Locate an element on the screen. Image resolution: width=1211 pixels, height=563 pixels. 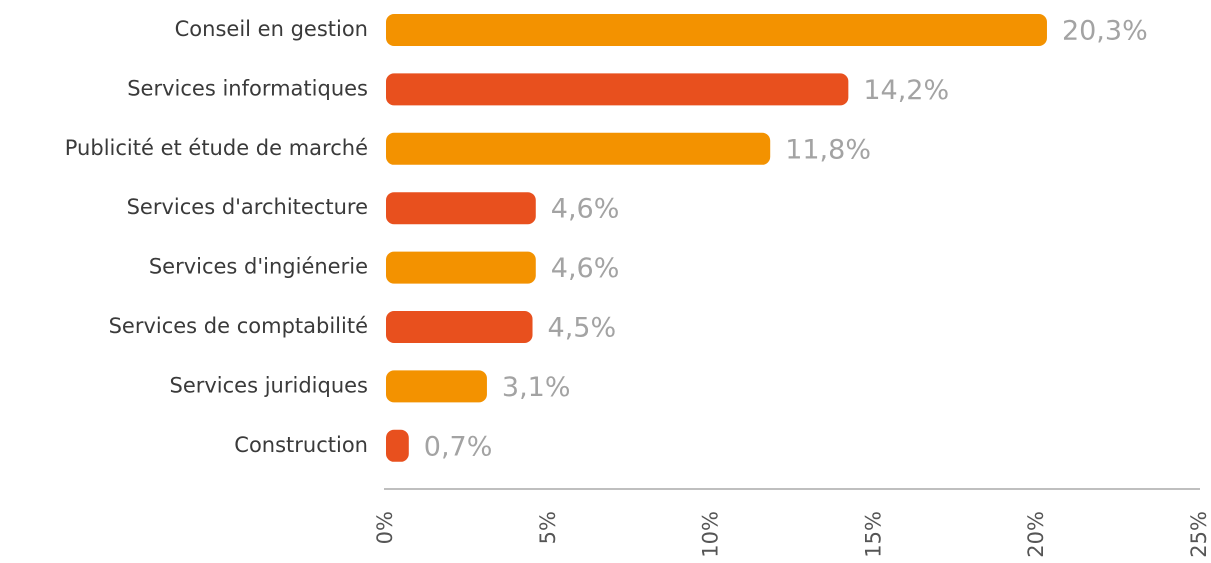
category-label: Services informatiques is located at coordinates (247, 88).